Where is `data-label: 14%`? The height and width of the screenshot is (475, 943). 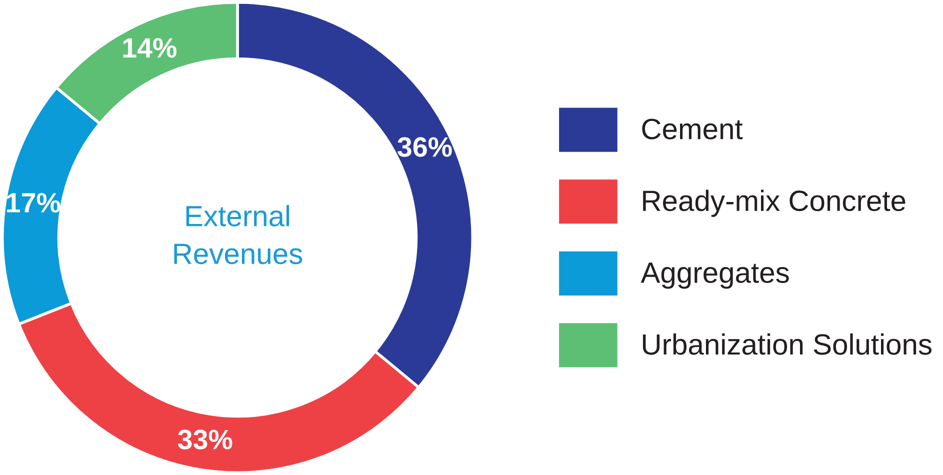
data-label: 14% is located at coordinates (149, 48).